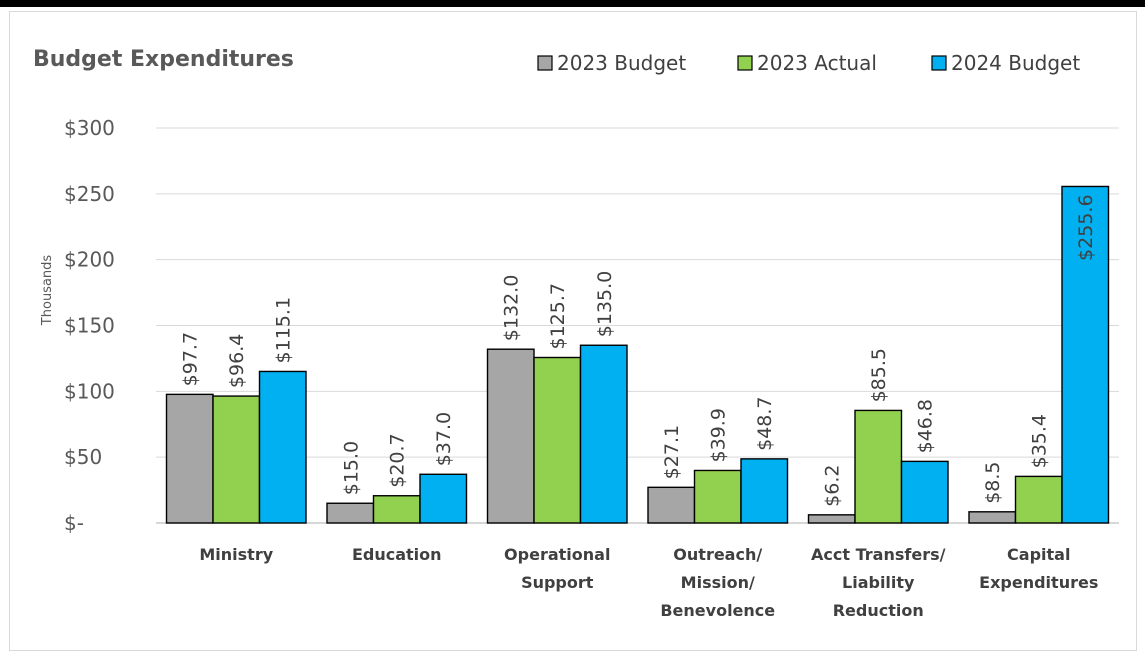 Image resolution: width=1145 pixels, height=655 pixels. Describe the element at coordinates (444, 439) in the screenshot. I see `data-label: $37.0` at that location.